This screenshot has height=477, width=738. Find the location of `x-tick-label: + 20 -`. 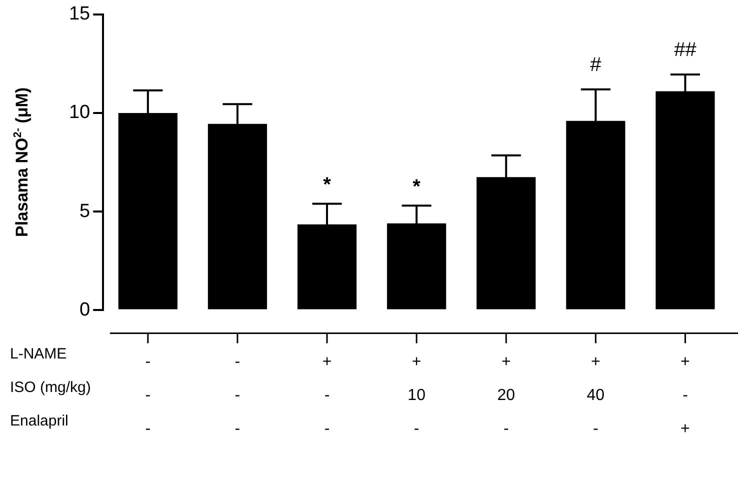

x-tick-label: + 20 - is located at coordinates (506, 395).